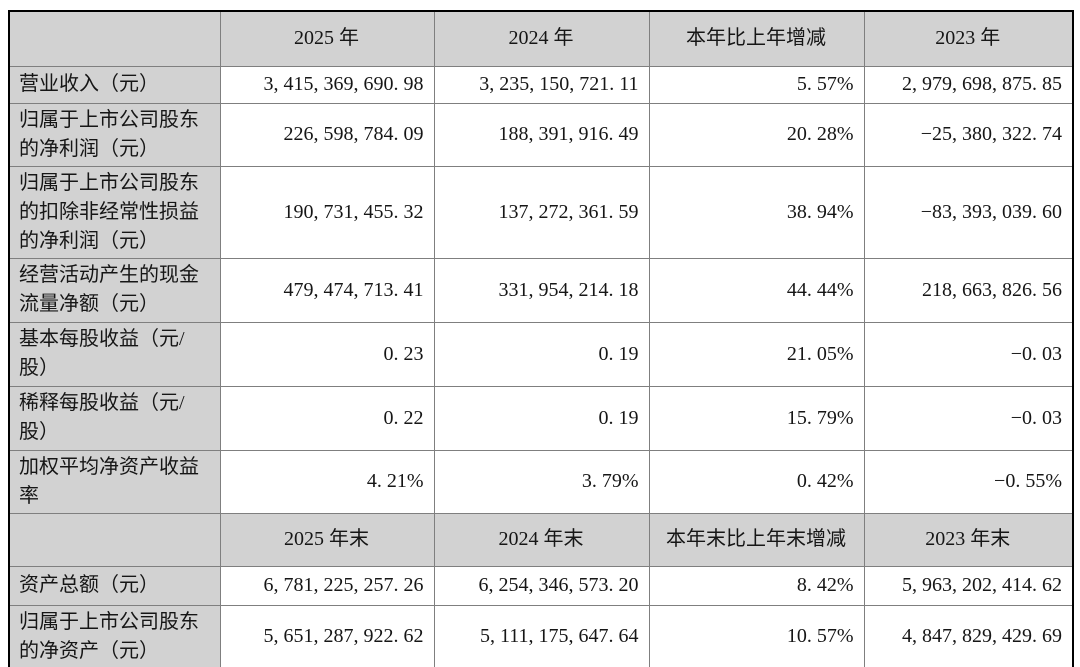 The width and height of the screenshot is (1080, 667). I want to click on value-2023: 218, 663, 826. 56, so click(968, 290).